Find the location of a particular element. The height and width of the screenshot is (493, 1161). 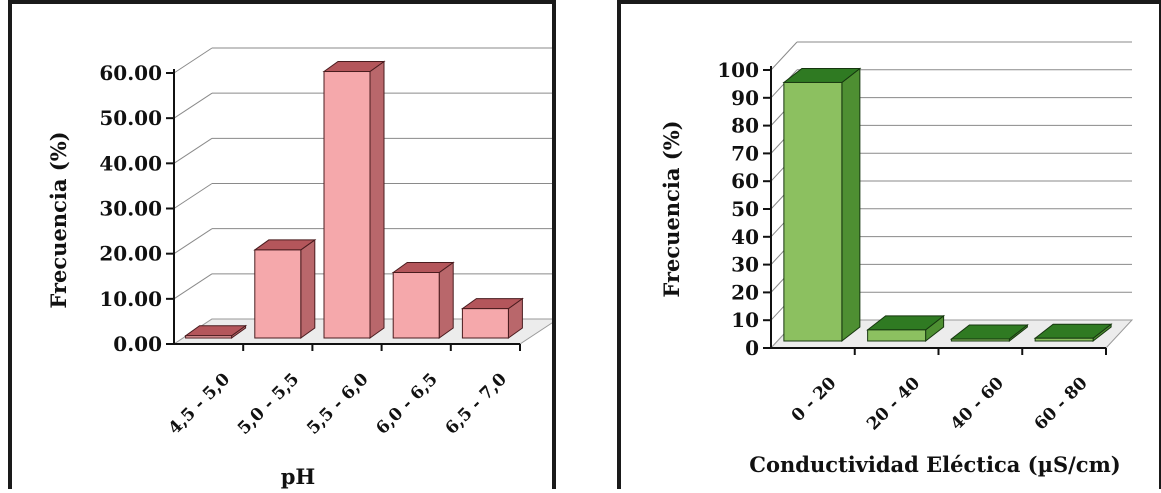

ph-y-tick-label: 20.00 is located at coordinates (130, 254).